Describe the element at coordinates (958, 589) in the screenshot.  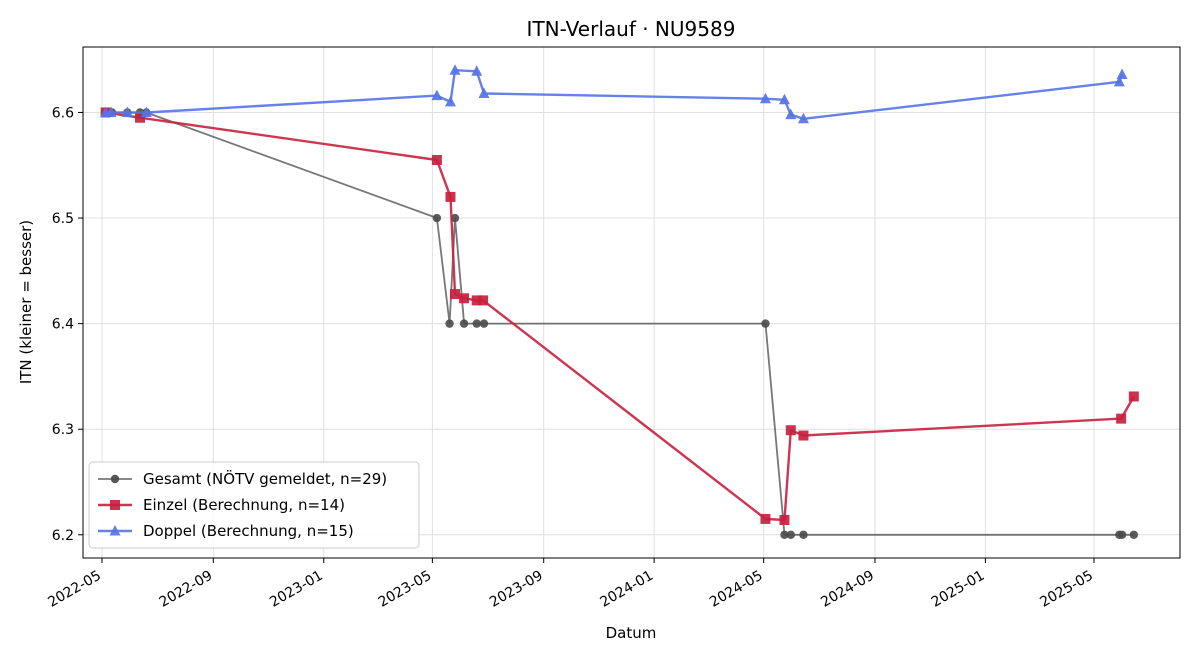
I see `x-tick-label: 2025-01` at that location.